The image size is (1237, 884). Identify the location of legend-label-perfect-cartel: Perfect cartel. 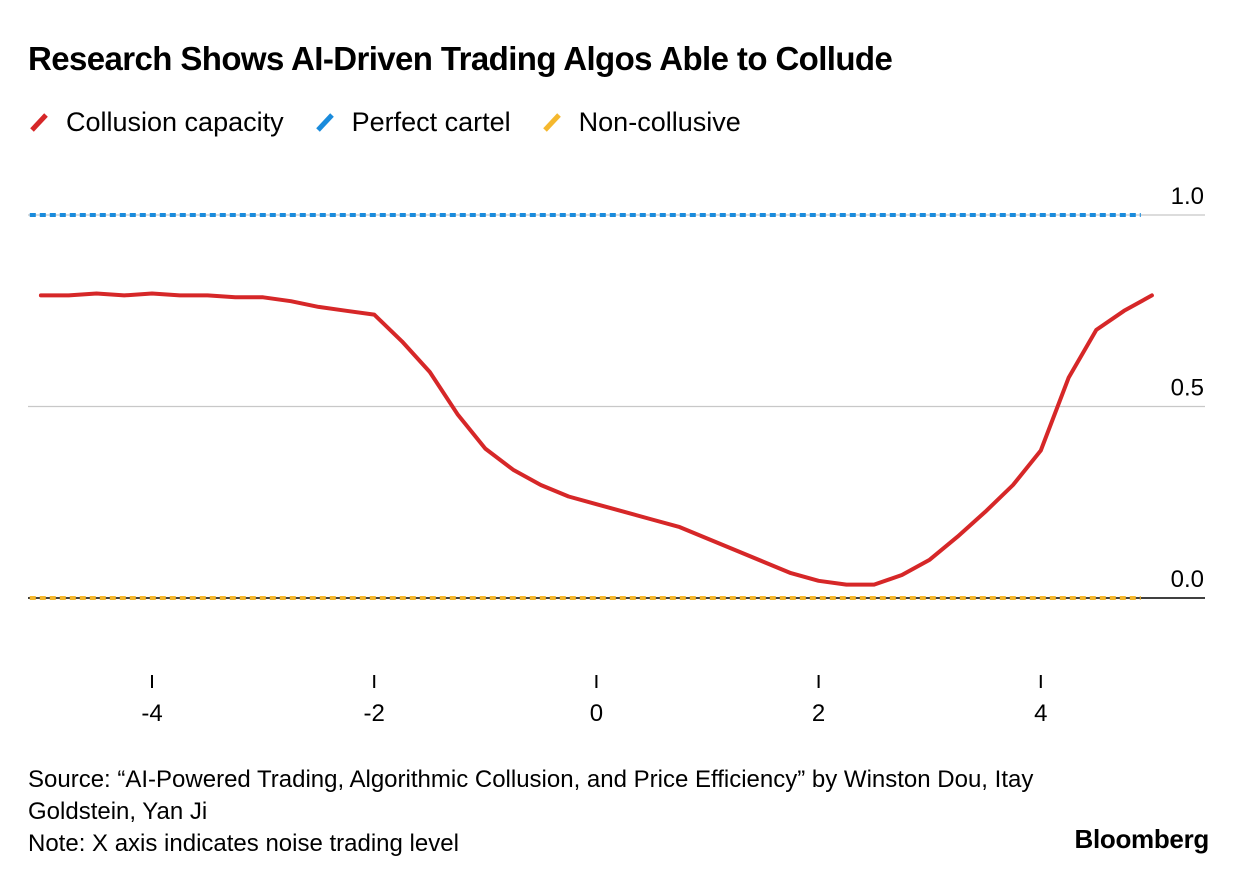
(431, 121).